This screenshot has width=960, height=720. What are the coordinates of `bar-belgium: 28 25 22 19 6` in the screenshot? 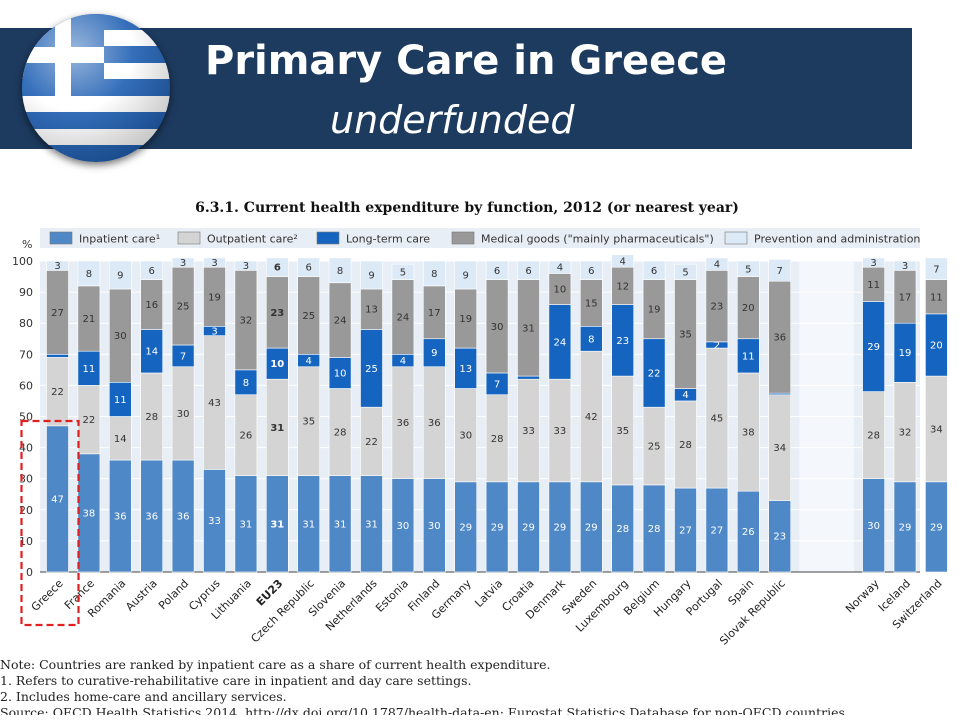 It's located at (654, 416).